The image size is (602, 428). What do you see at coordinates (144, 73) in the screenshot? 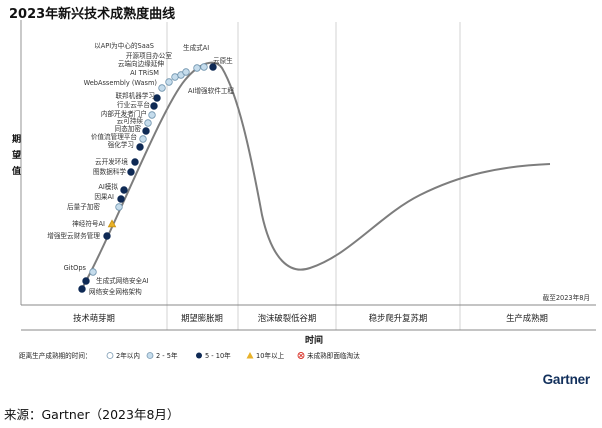
I see `technology-label: AI TRiSM` at bounding box center [144, 73].